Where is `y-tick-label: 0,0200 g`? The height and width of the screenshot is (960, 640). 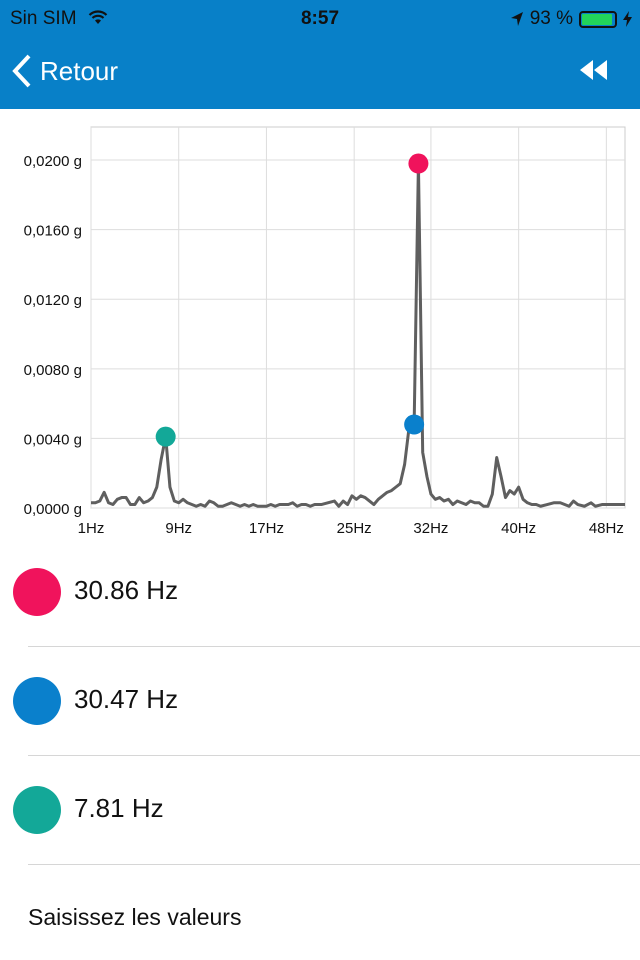 y-tick-label: 0,0200 g is located at coordinates (53, 161).